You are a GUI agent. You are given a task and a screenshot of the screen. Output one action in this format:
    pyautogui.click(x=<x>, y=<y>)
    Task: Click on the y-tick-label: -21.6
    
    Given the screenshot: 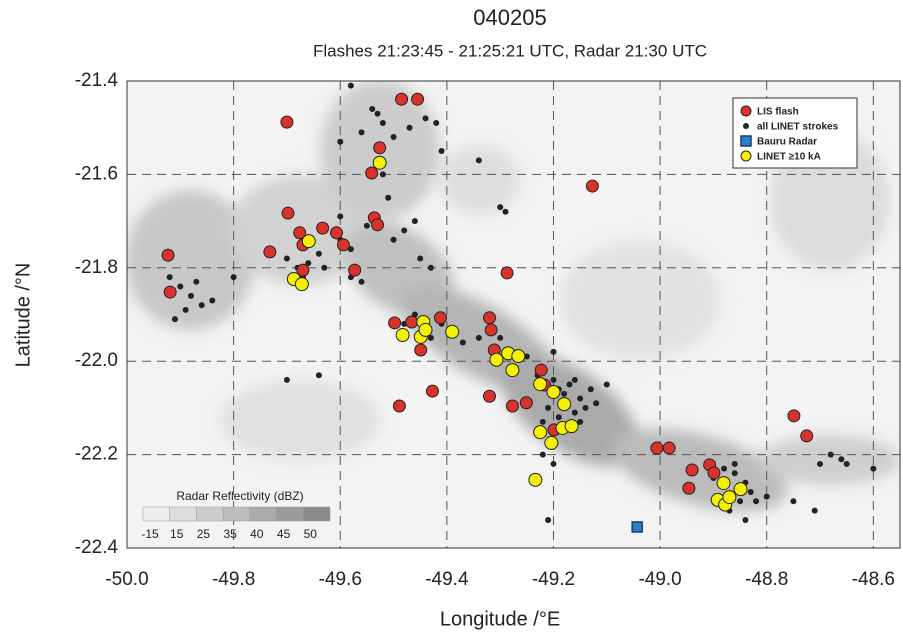 What is the action you would take?
    pyautogui.click(x=96, y=173)
    